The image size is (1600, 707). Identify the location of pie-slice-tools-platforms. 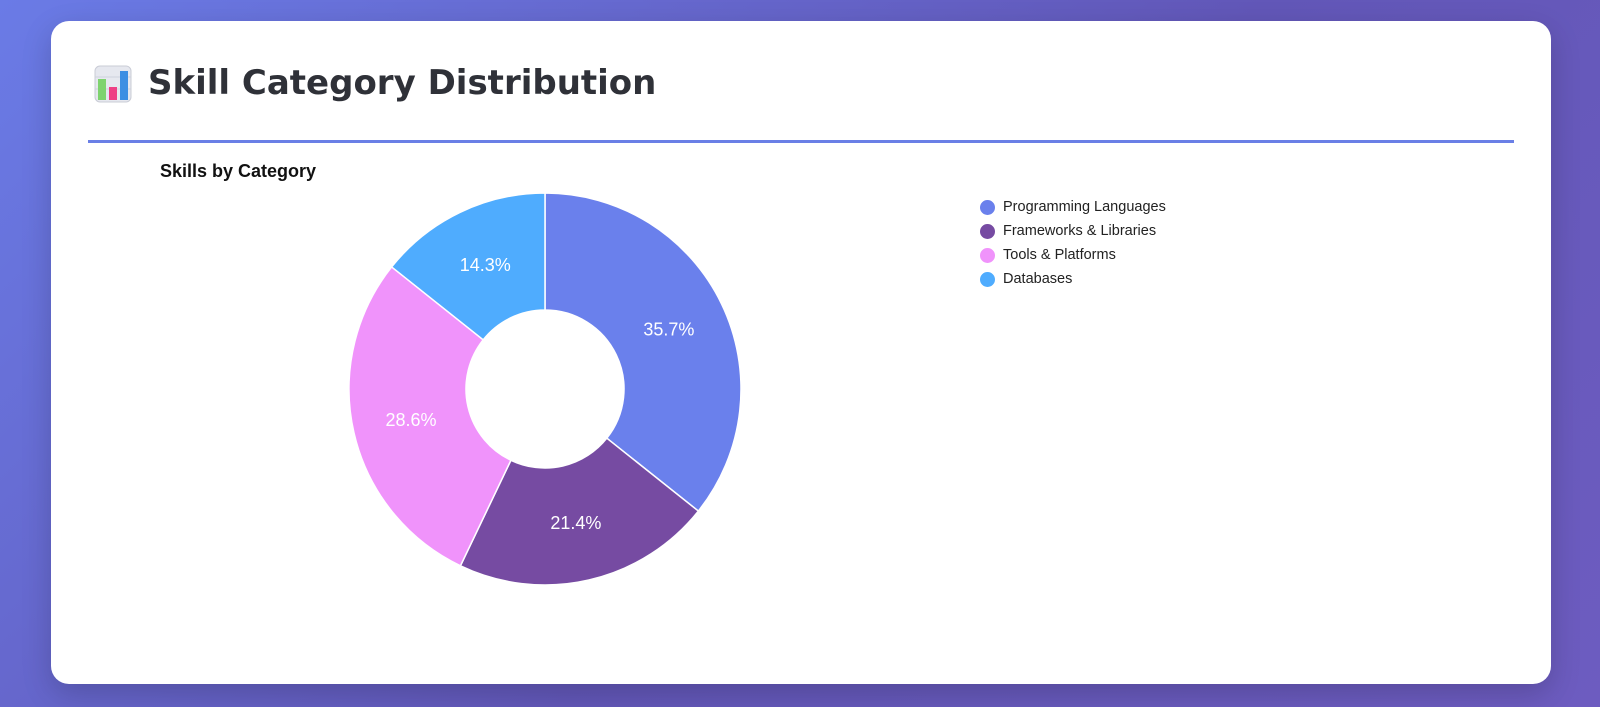
(430, 416).